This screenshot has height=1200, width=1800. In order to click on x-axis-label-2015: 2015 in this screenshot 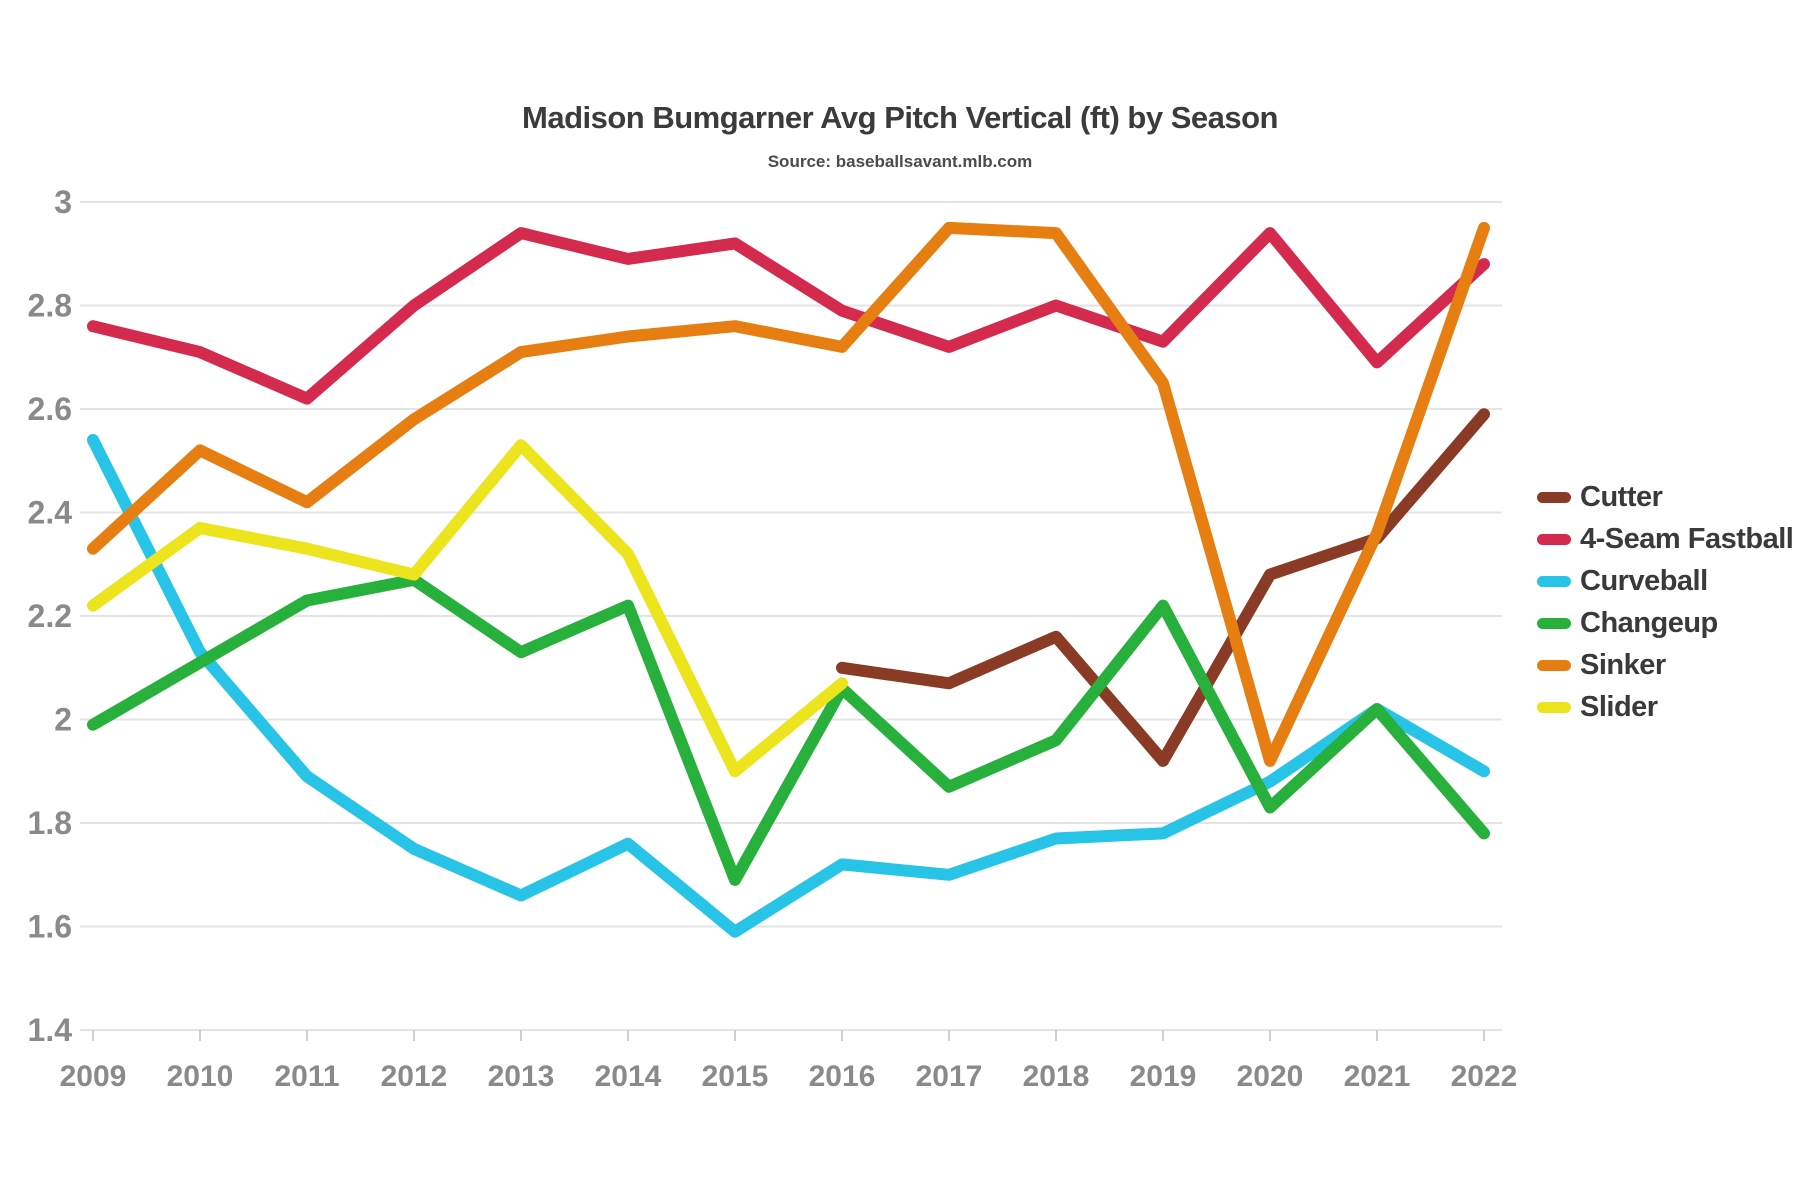, I will do `click(735, 1076)`.